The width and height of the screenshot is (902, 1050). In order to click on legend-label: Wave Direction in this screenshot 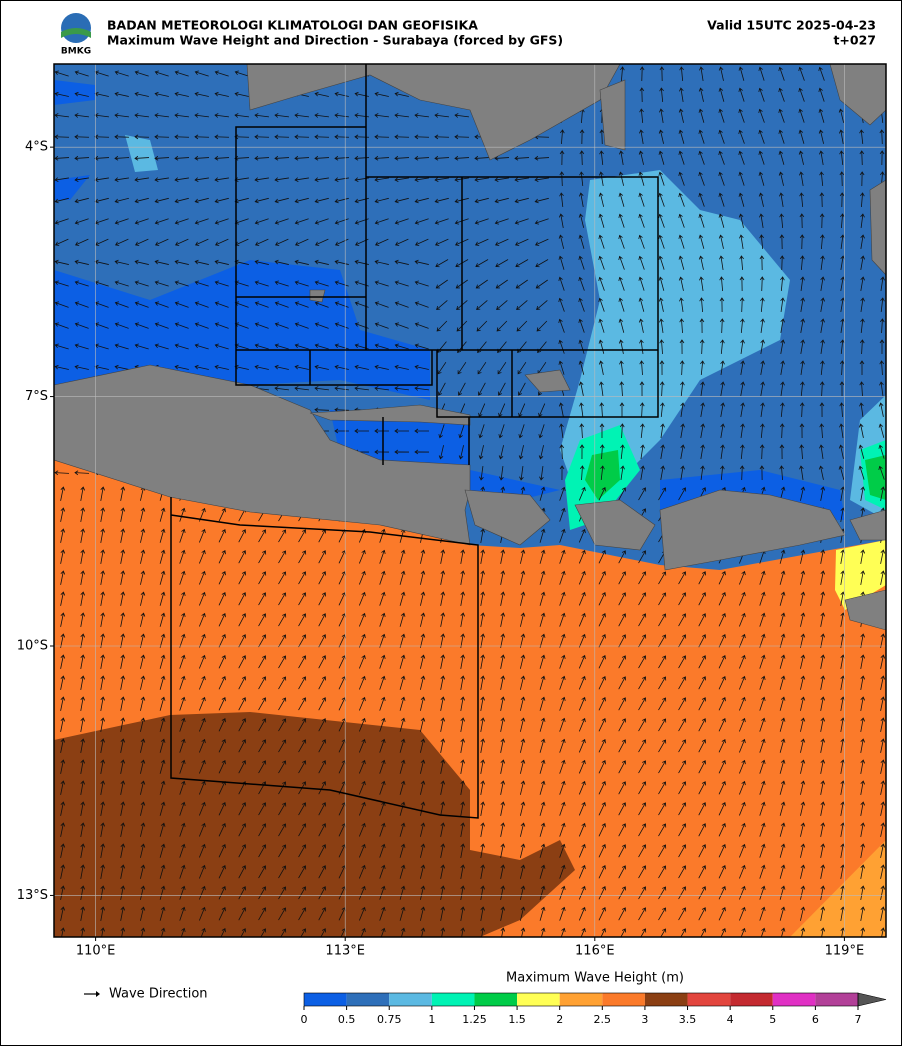, I will do `click(158, 994)`.